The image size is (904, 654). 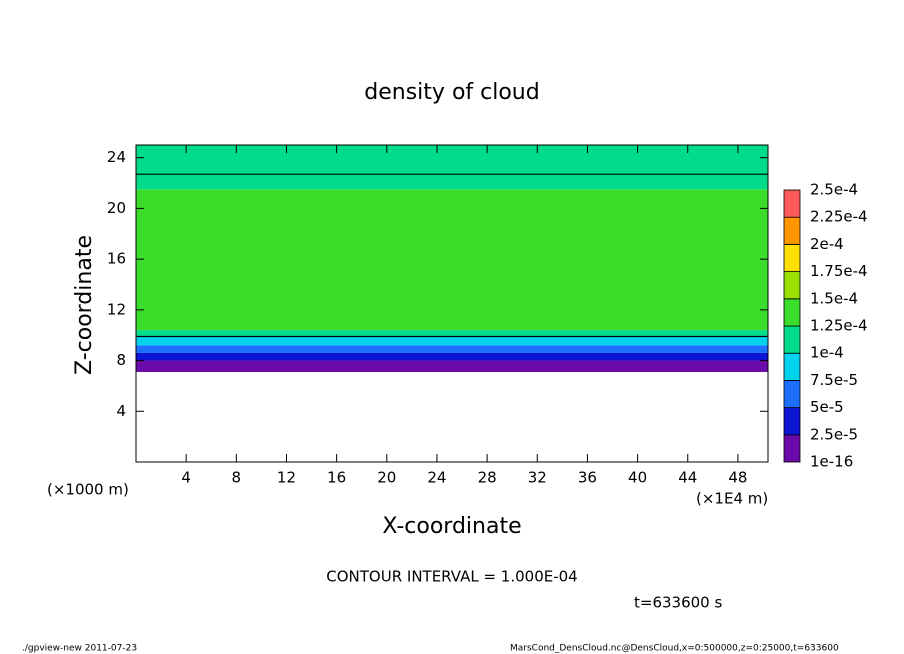 I want to click on x-tick-label: 12, so click(x=286, y=478).